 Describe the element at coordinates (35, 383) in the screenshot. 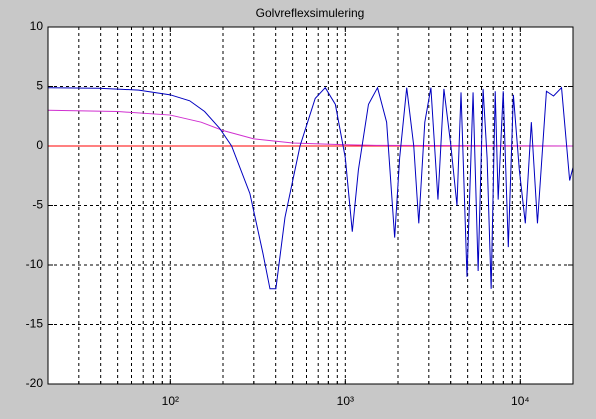

I see `y-tick-label: -20` at that location.